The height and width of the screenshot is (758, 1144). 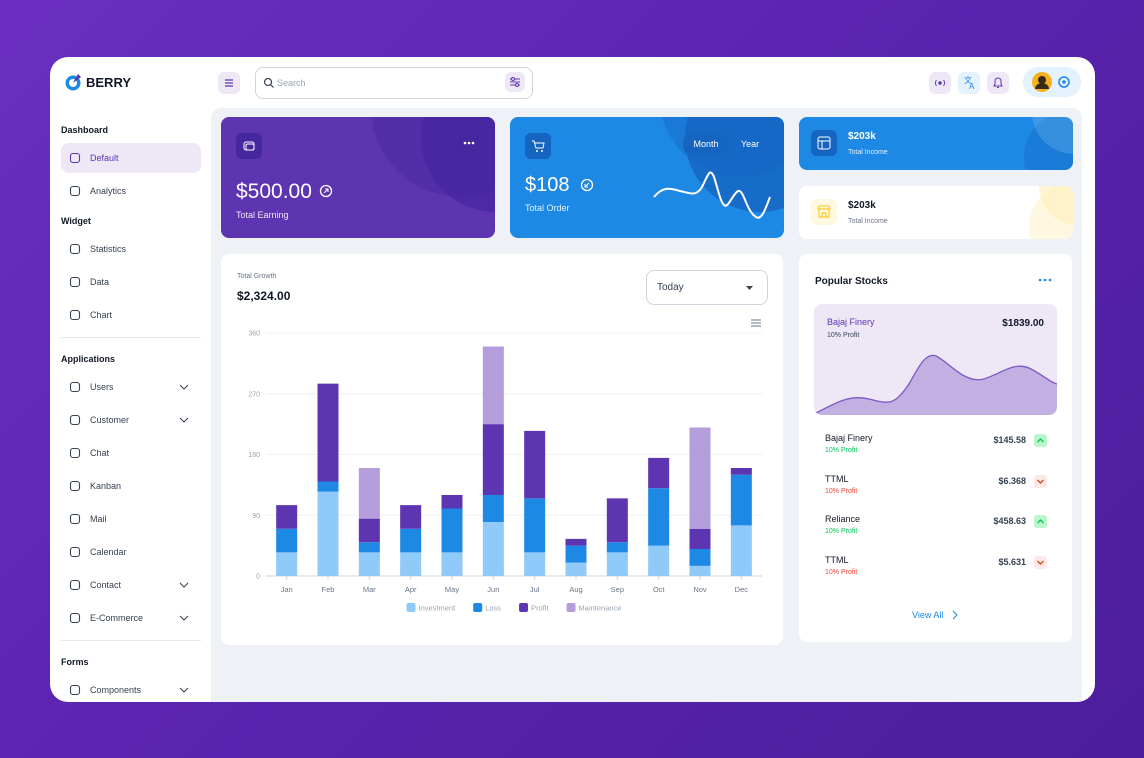 I want to click on earning-value: $500.00, so click(x=274, y=191).